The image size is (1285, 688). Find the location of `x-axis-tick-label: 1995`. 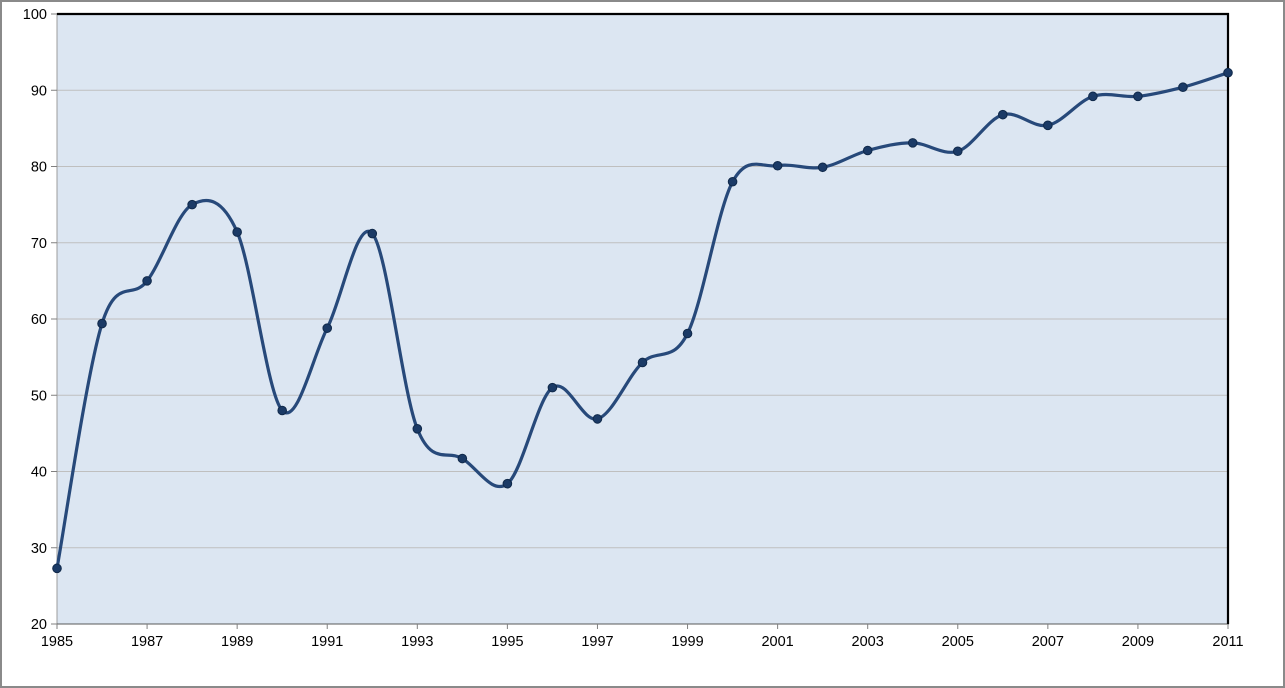

x-axis-tick-label: 1995 is located at coordinates (507, 642).